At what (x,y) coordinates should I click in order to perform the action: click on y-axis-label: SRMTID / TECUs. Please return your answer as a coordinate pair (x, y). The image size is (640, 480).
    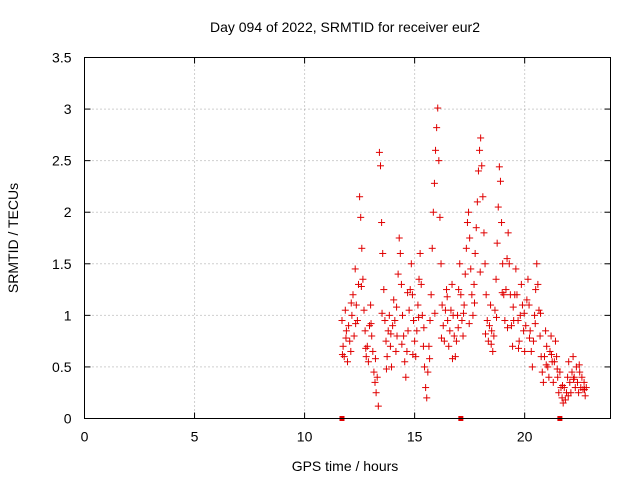
    Looking at the image, I should click on (13, 238).